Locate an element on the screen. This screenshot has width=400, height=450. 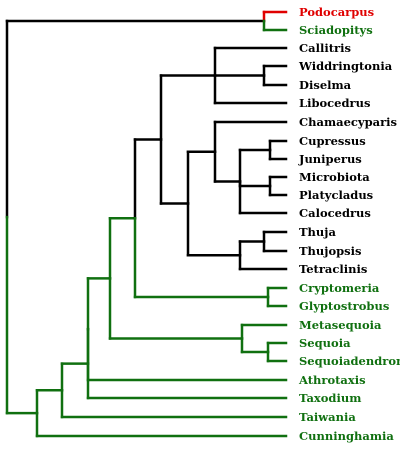
taxon-label-platycladus: Platycladus is located at coordinates (336, 195).